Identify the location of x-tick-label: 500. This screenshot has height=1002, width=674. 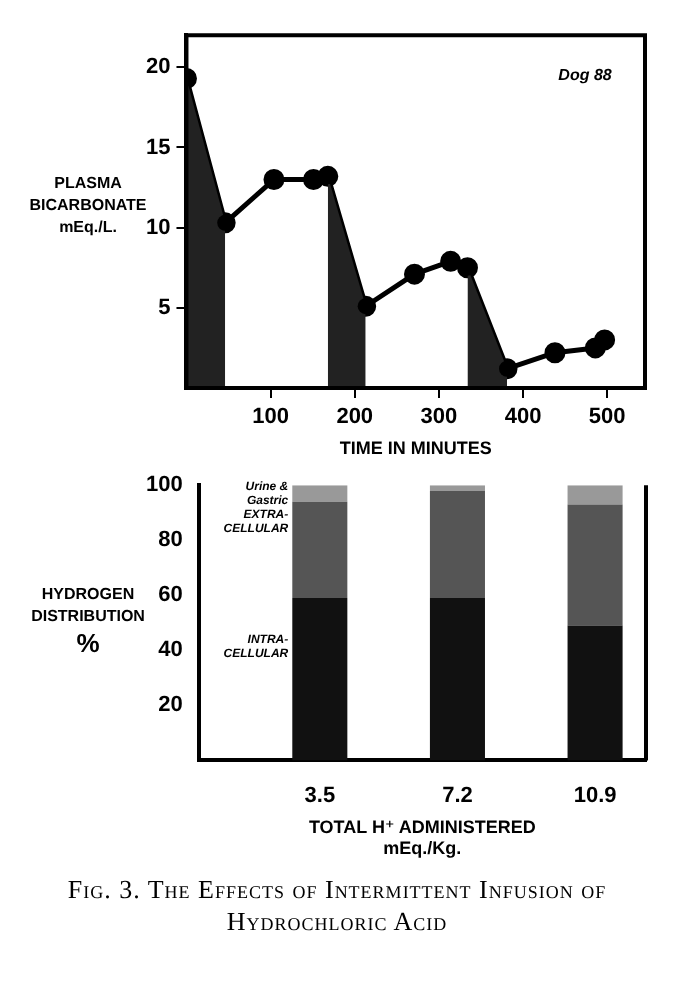
(607, 417).